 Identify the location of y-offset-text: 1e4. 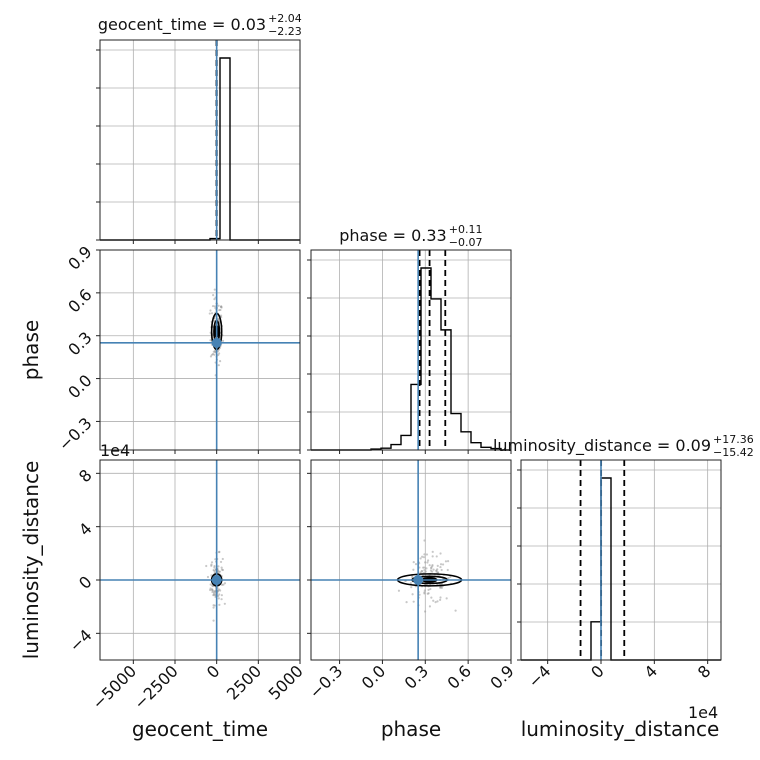
(115, 450).